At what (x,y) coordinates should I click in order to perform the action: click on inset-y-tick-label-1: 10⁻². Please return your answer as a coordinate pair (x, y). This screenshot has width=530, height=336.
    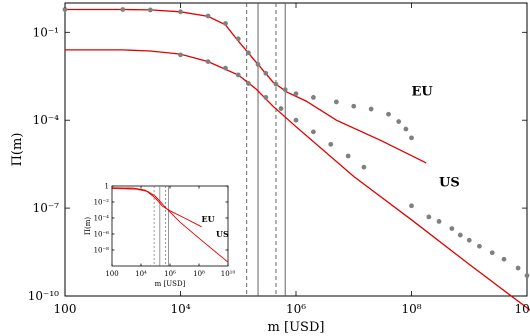
    Looking at the image, I should click on (102, 203).